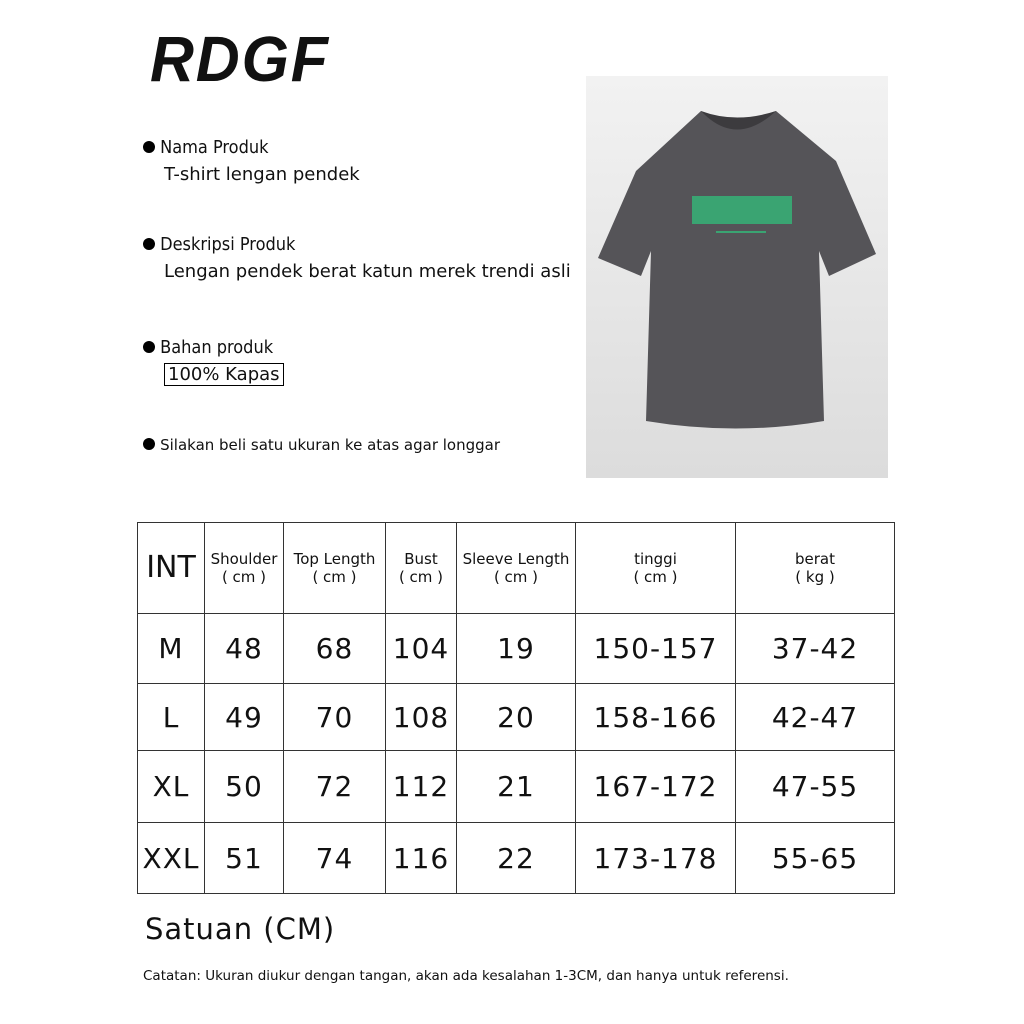  What do you see at coordinates (334, 648) in the screenshot?
I see `value-cell: 68` at bounding box center [334, 648].